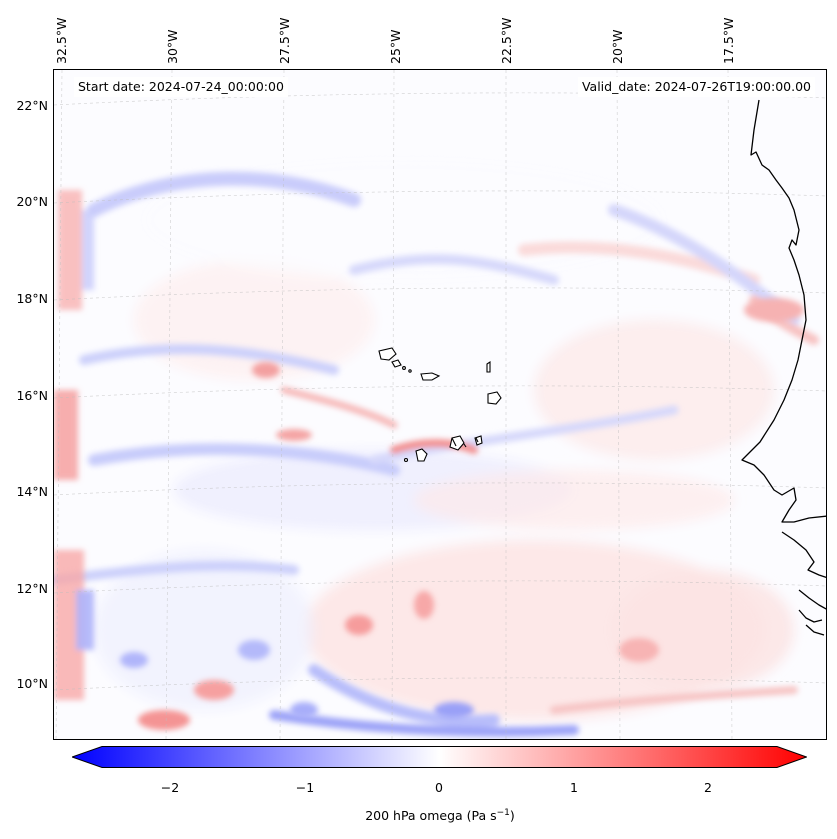  Describe the element at coordinates (506, 40) in the screenshot. I see `lon-label-22-5w: 22.5°W` at that location.